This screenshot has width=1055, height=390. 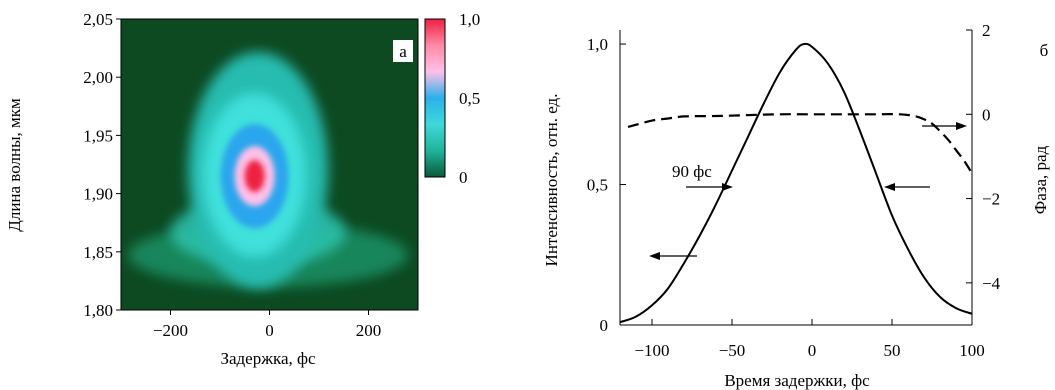 What do you see at coordinates (727, 187) in the screenshot?
I see `fwhm-arrowhead-left` at bounding box center [727, 187].